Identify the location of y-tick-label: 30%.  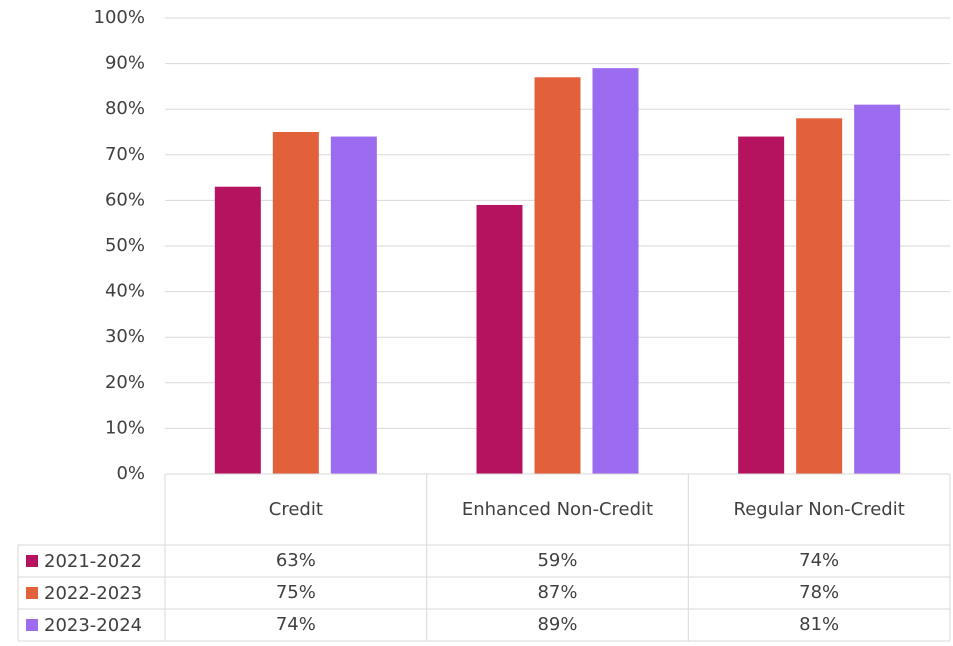
(125, 336).